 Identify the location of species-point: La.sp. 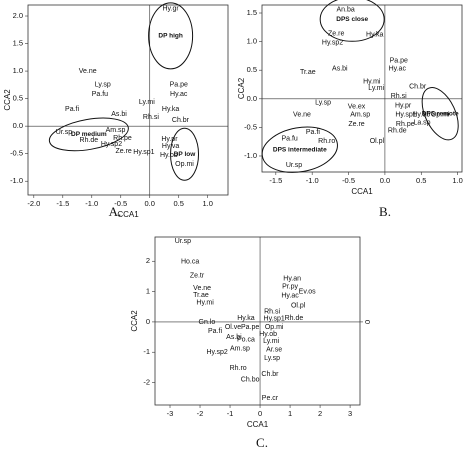
(421, 123).